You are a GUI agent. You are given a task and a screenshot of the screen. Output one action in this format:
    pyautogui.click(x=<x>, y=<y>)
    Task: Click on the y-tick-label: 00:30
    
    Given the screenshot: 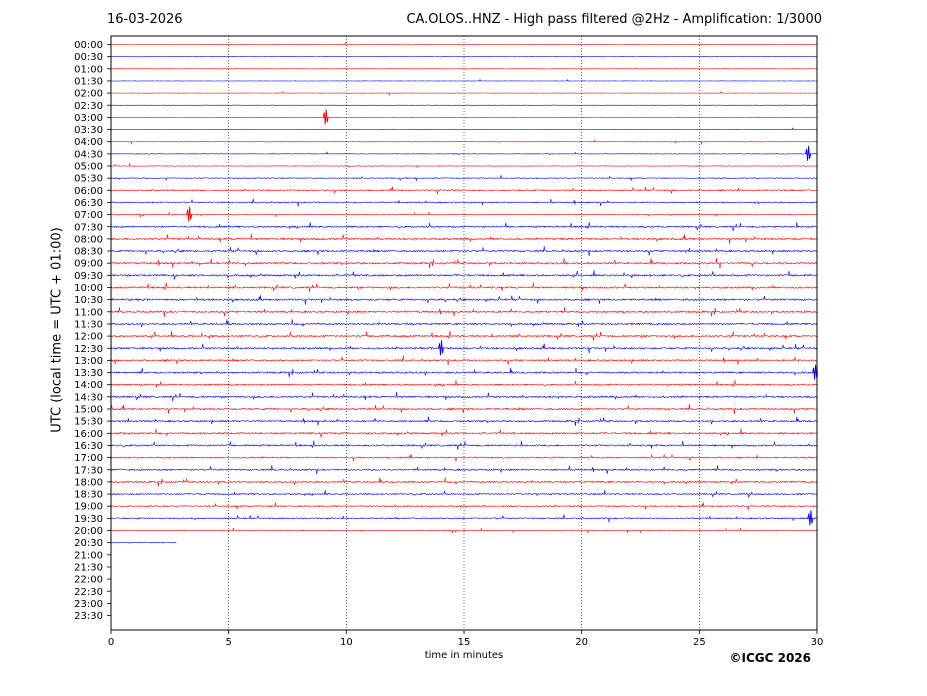 What is the action you would take?
    pyautogui.click(x=88, y=57)
    